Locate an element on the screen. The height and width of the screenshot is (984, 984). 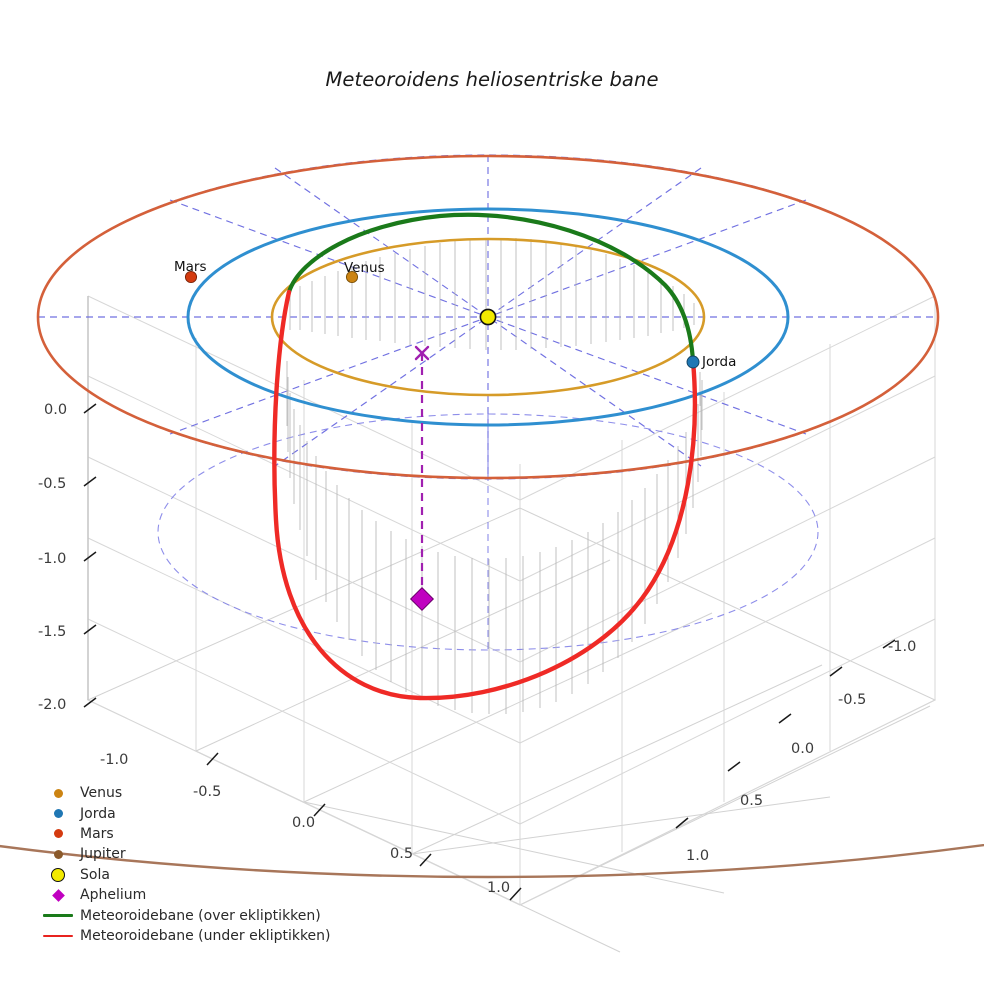
page-title: Meteoroidens heliosentriske bane is located at coordinates (492, 79).